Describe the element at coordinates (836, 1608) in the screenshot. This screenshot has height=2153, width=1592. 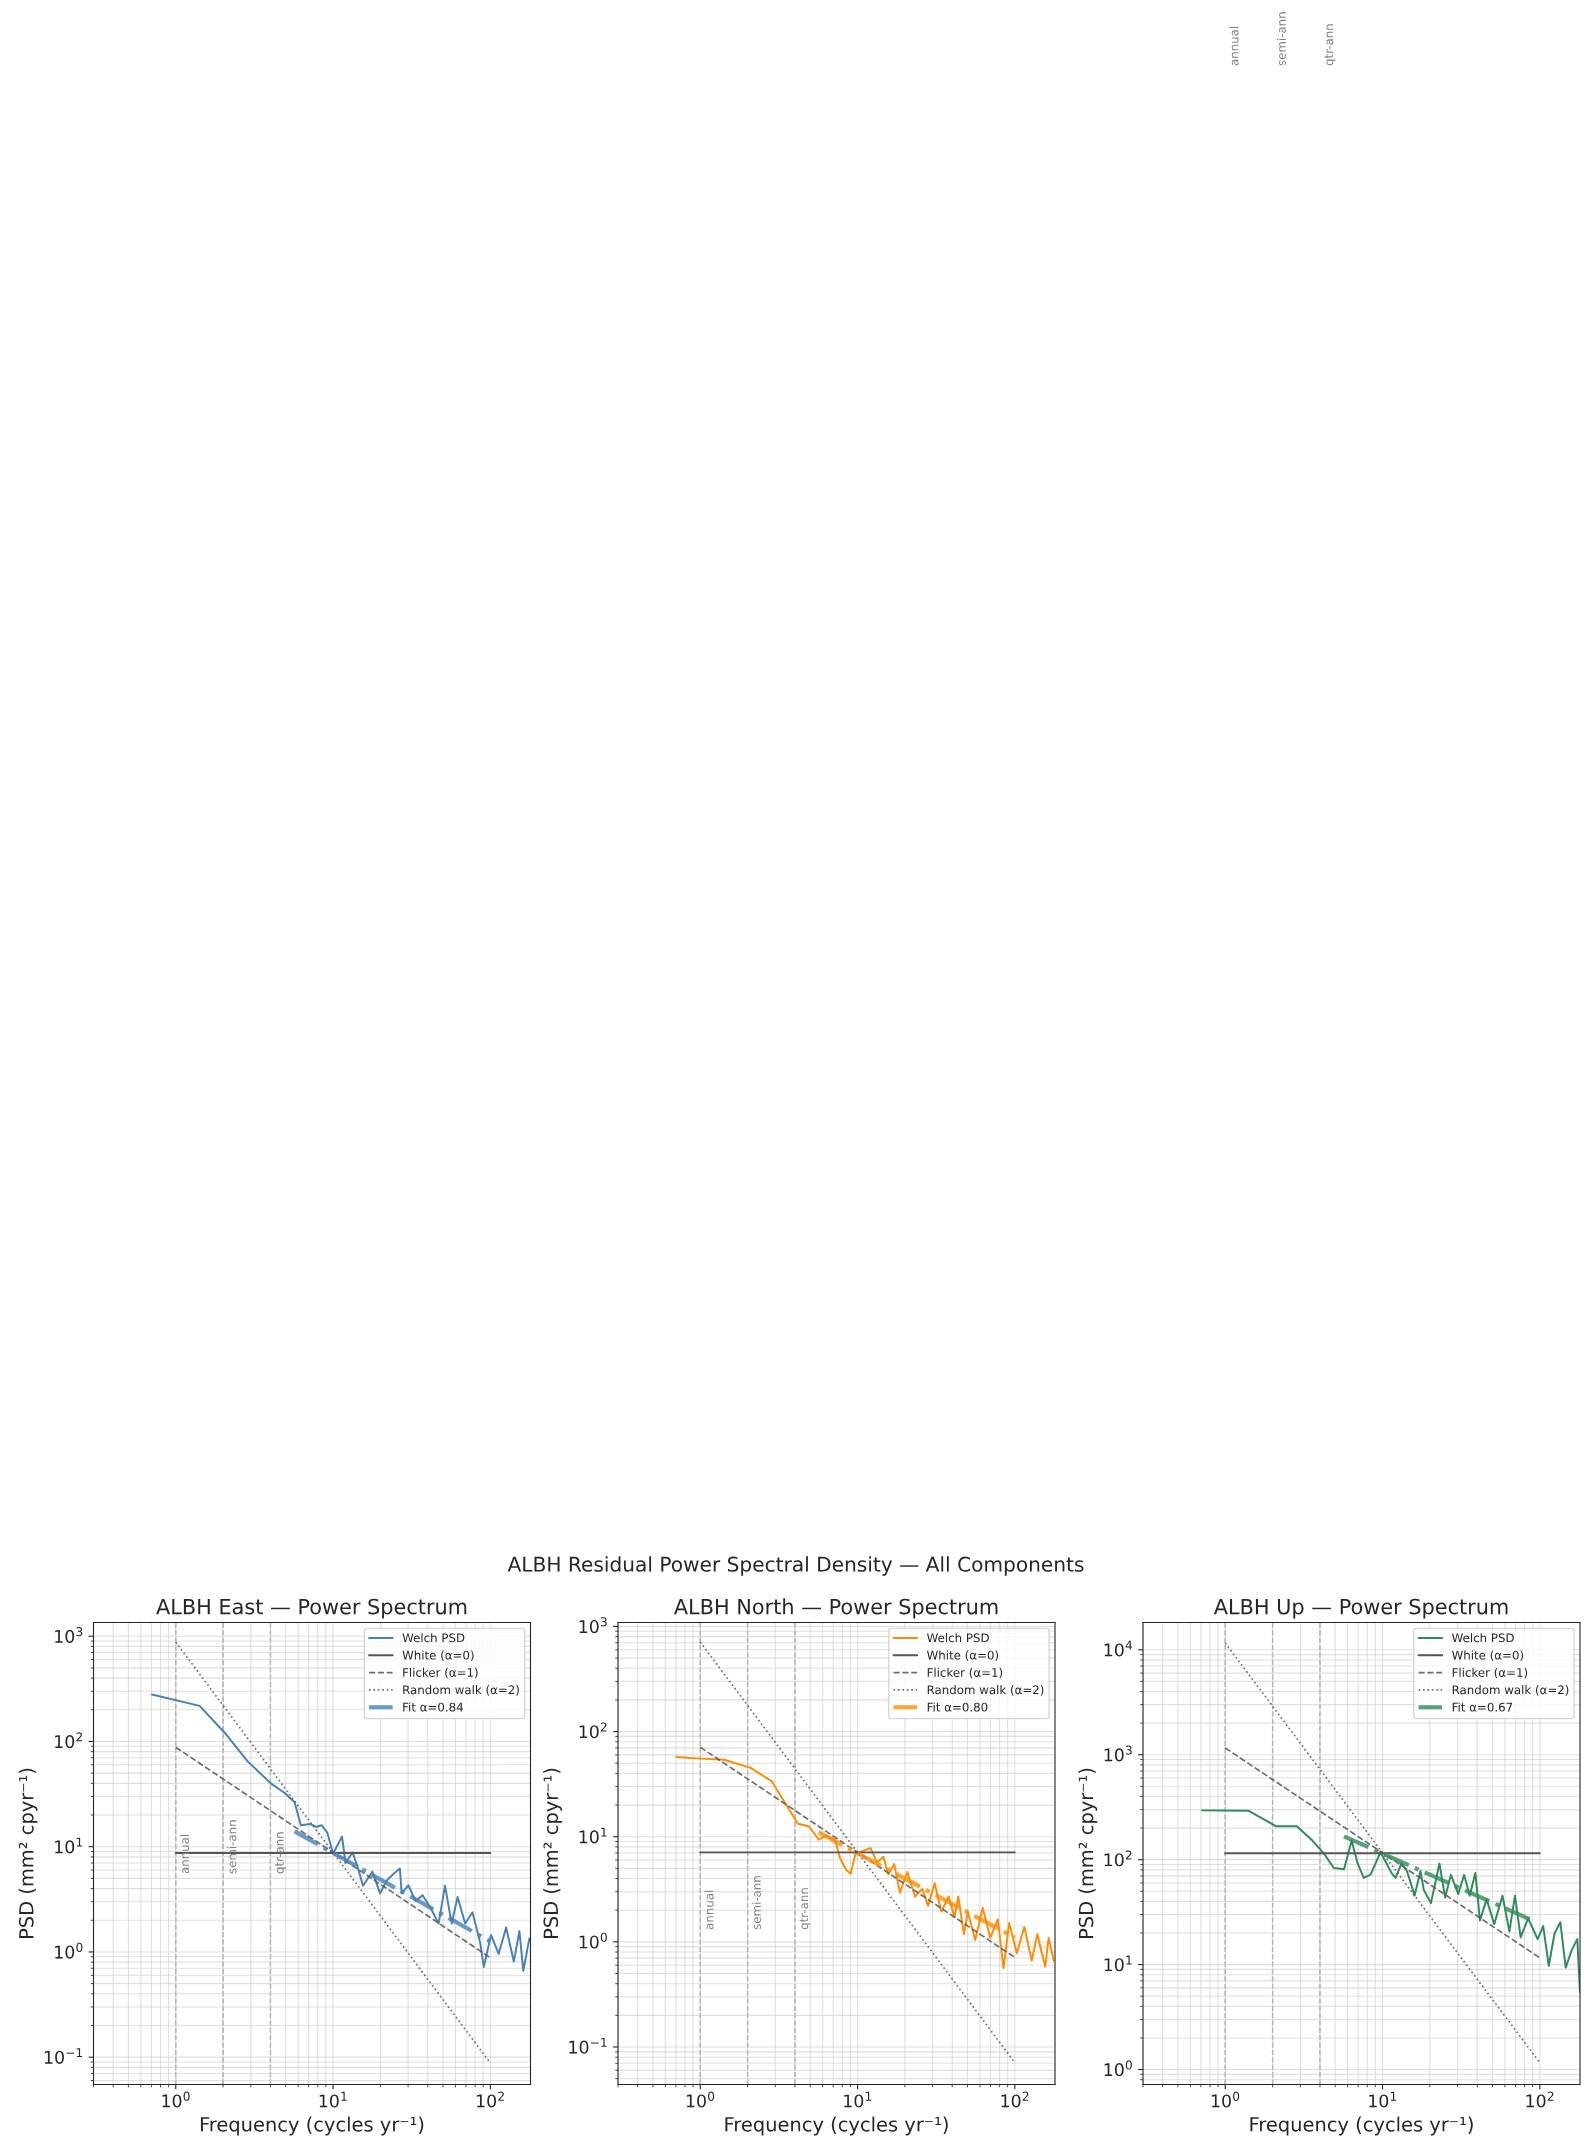
I see `chart-title: ALBH North — Power Spectrum` at that location.